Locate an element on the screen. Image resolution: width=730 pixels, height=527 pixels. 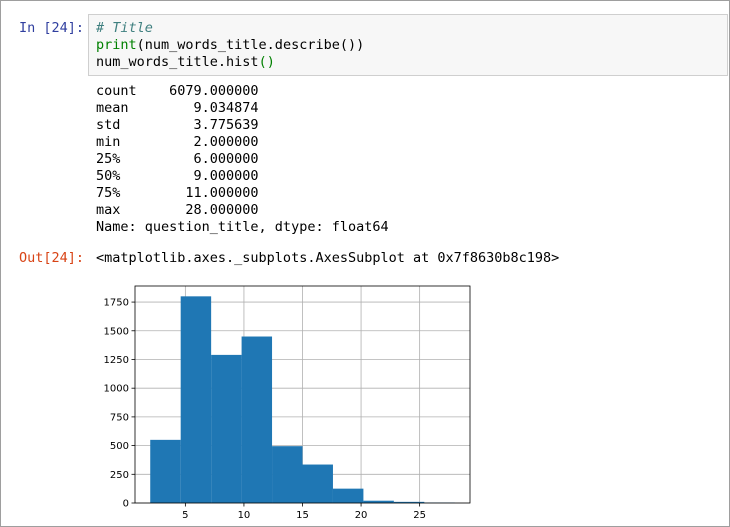
code-line: # Title is located at coordinates (408, 28).